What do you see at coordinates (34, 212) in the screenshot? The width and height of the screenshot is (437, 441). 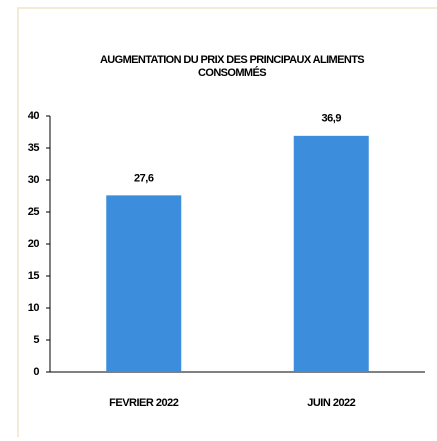 I see `y-tick-label: 25` at bounding box center [34, 212].